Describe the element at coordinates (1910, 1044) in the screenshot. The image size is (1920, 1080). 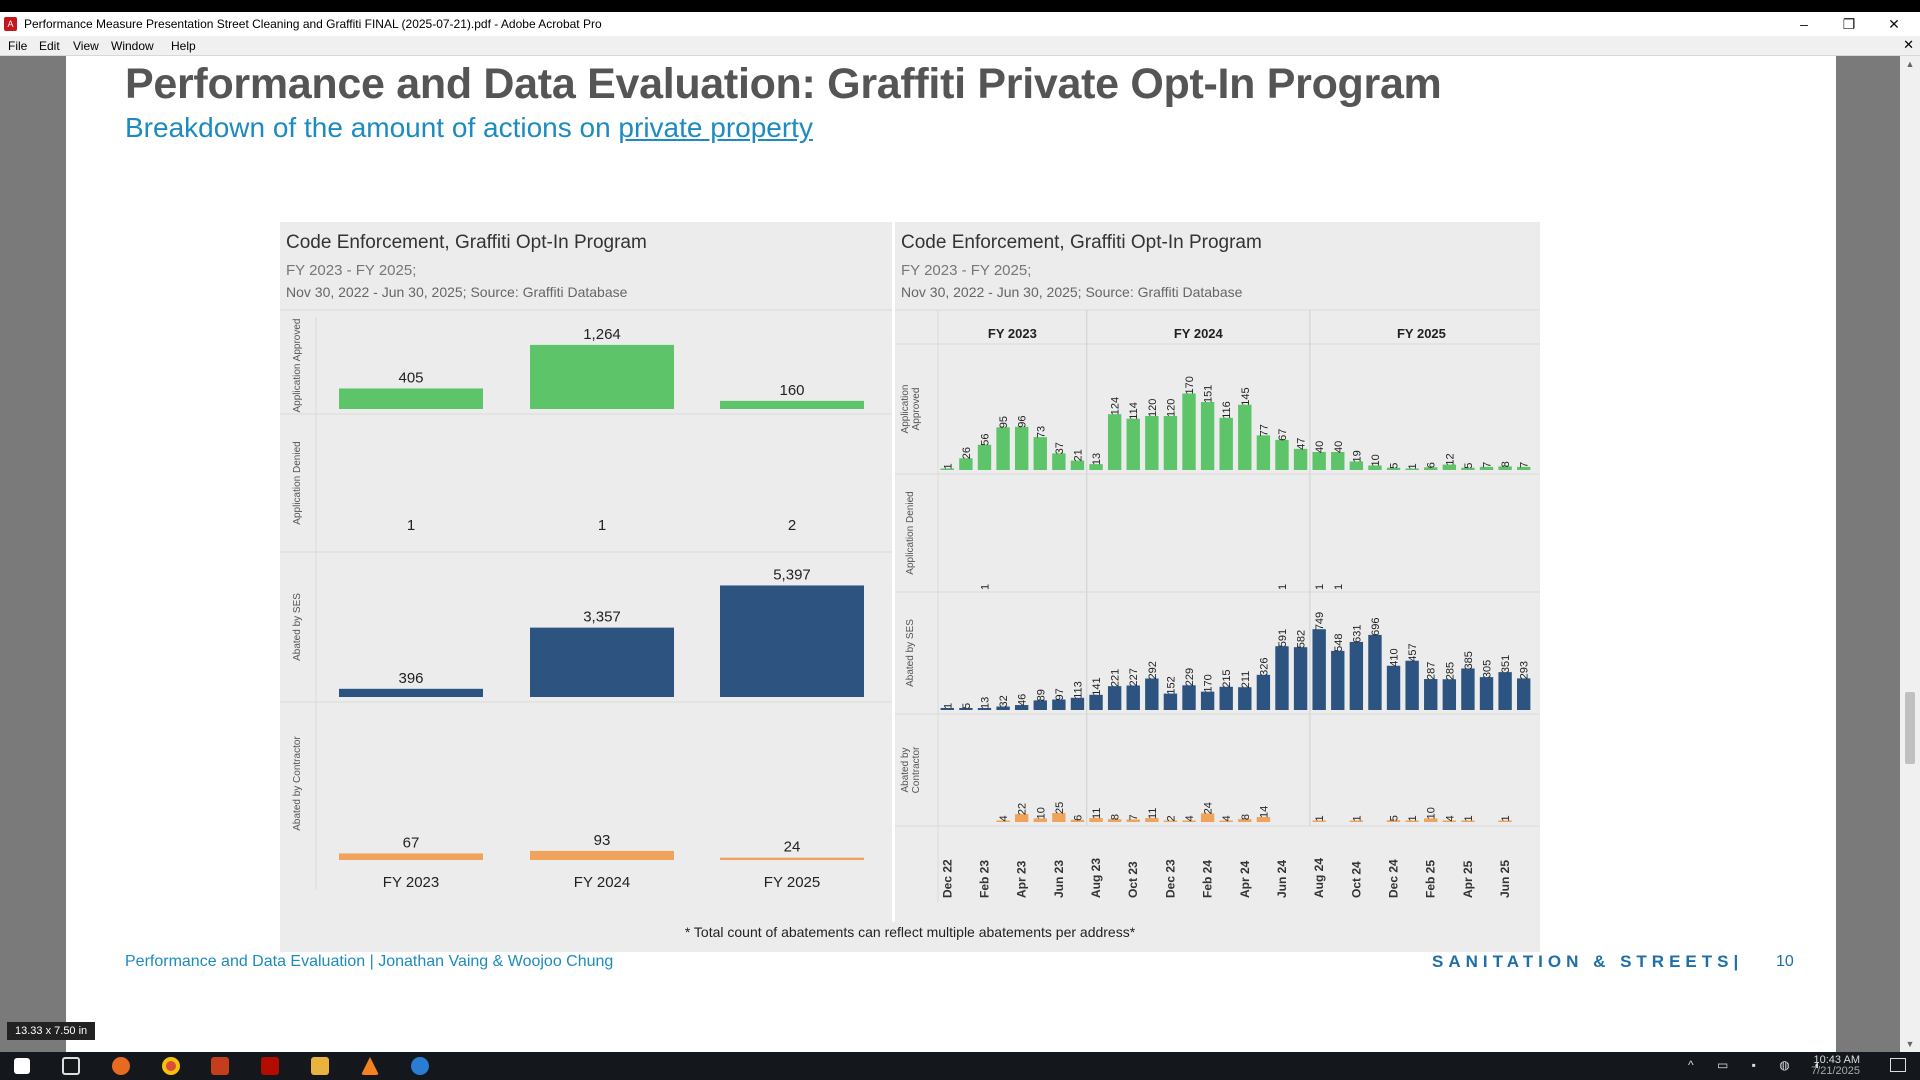
I see `scroll-down-icon: ▼` at that location.